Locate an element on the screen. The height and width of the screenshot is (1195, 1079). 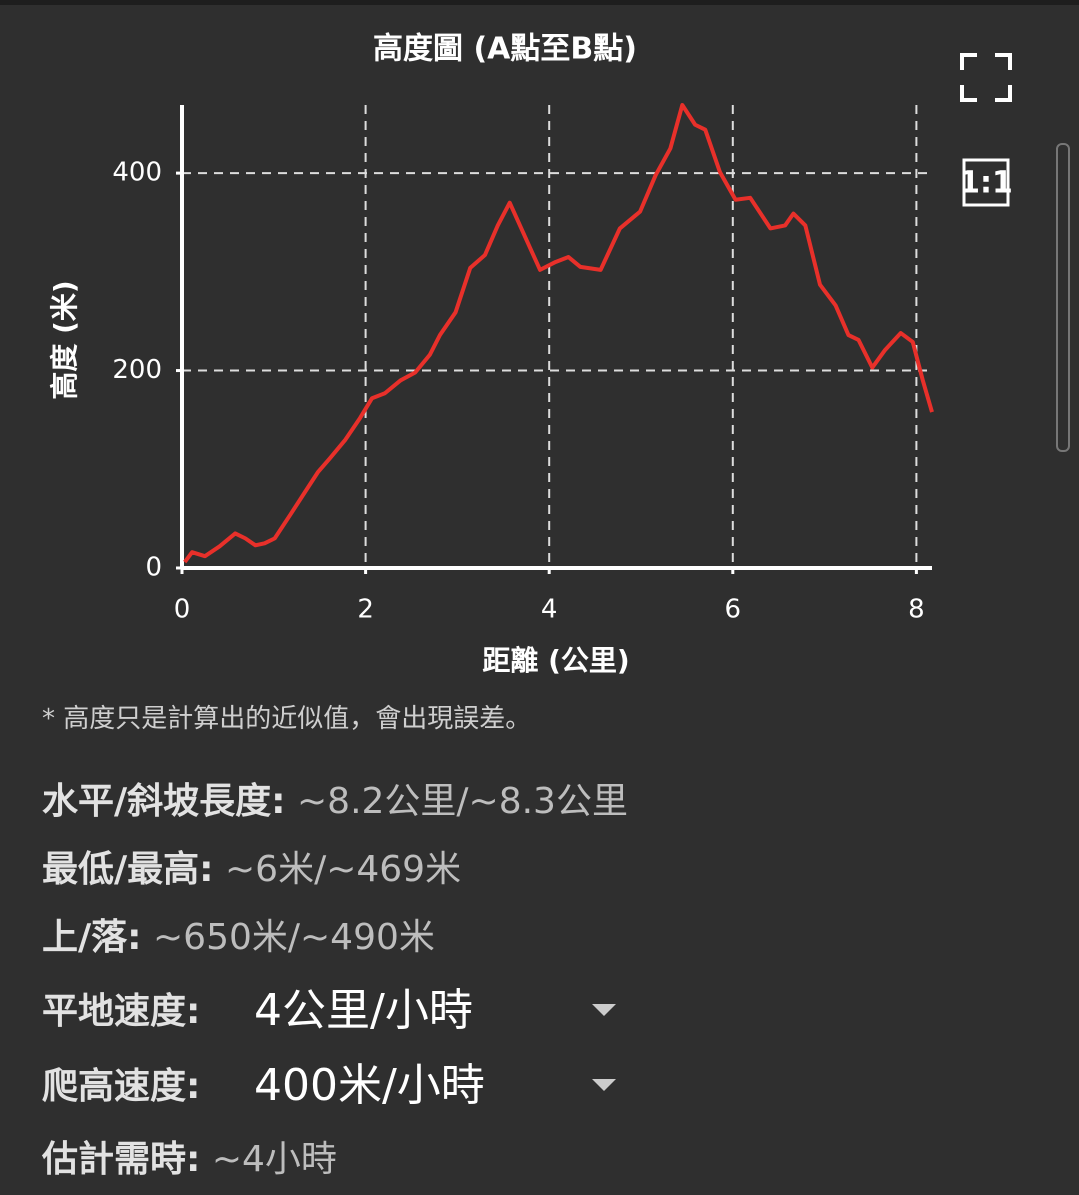
stat-value: ~6米/~469米 is located at coordinates (343, 869).